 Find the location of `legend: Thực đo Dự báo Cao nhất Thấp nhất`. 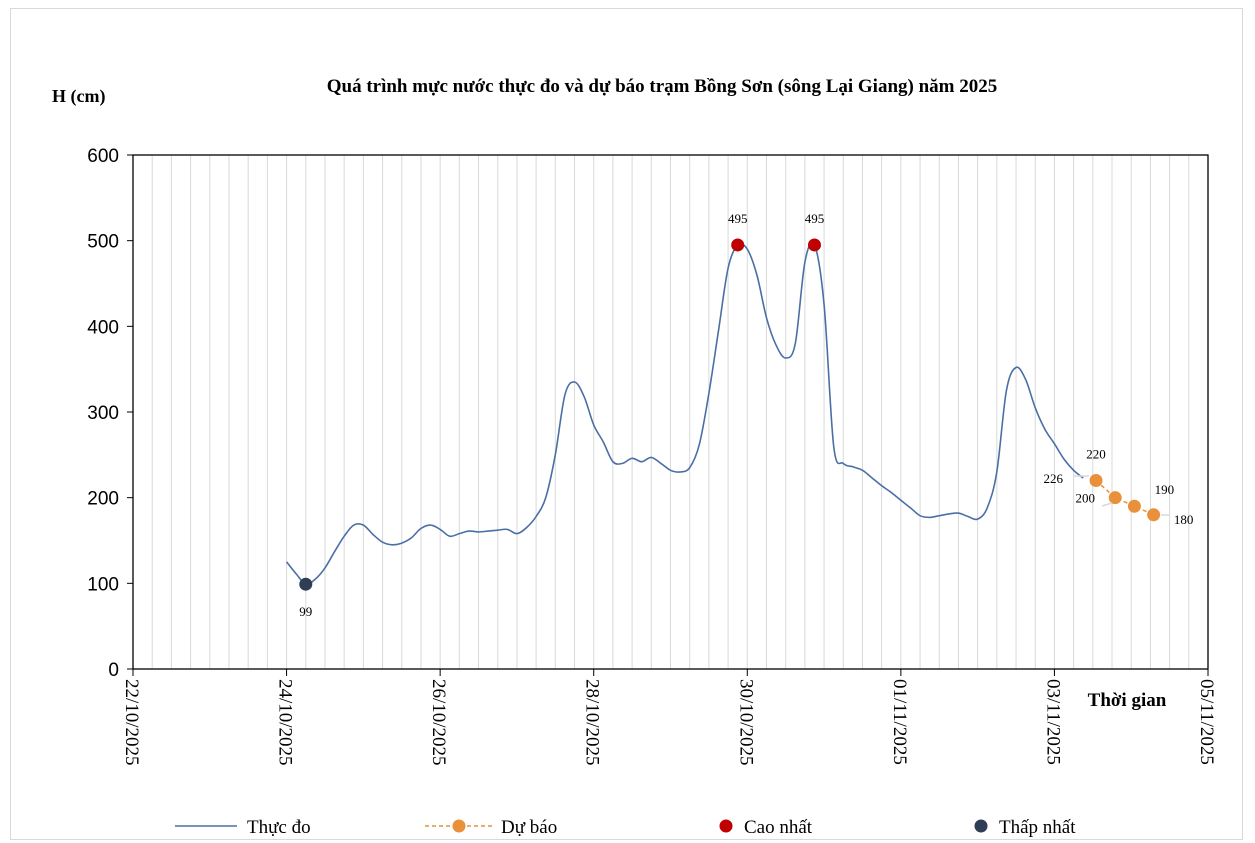

legend: Thực đo Dự báo Cao nhất Thấp nhất is located at coordinates (625, 827).